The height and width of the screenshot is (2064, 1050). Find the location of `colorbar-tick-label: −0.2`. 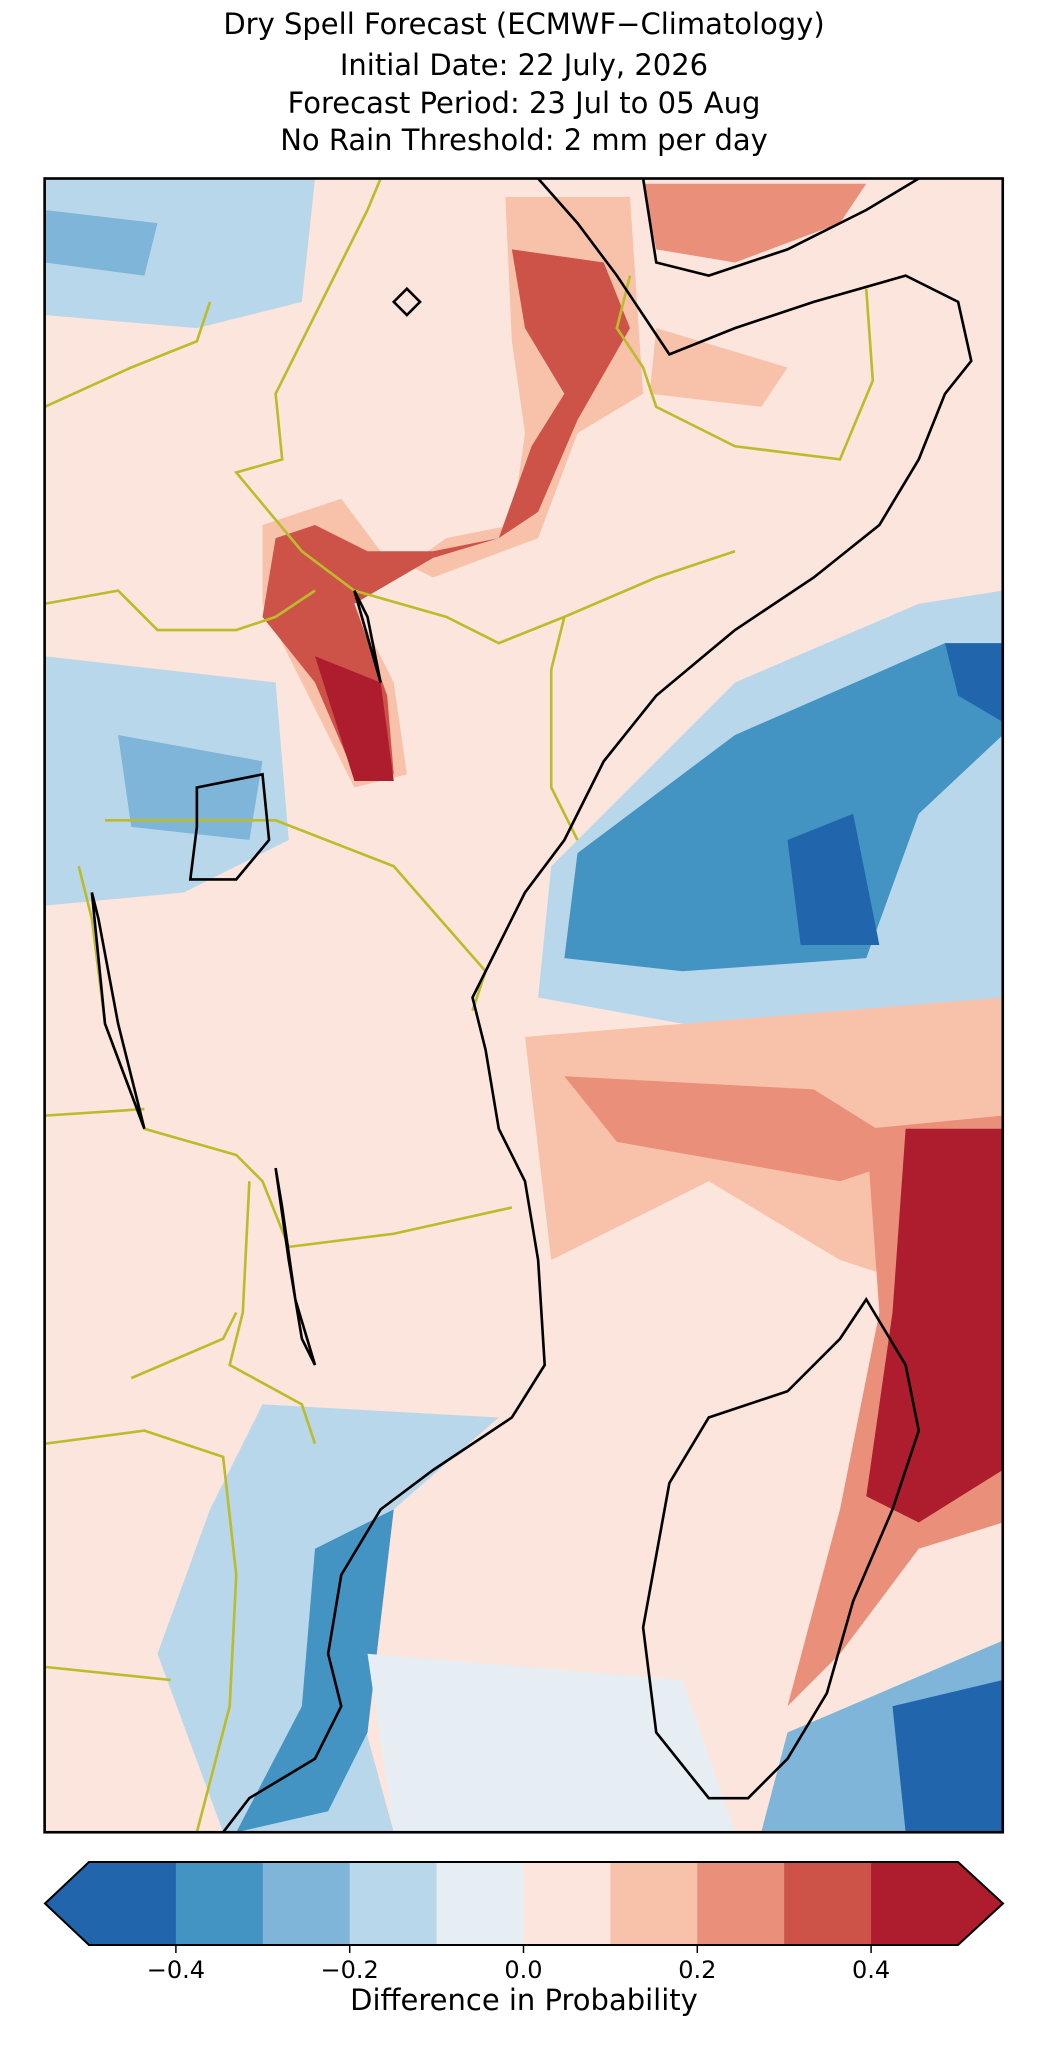

colorbar-tick-label: −0.2 is located at coordinates (350, 1970).